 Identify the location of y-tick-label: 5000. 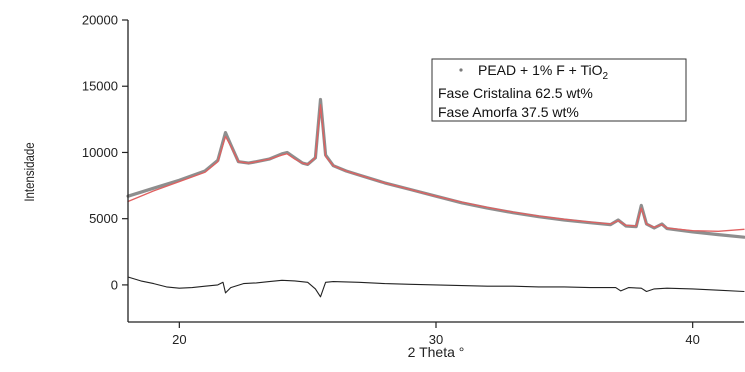
(103, 218).